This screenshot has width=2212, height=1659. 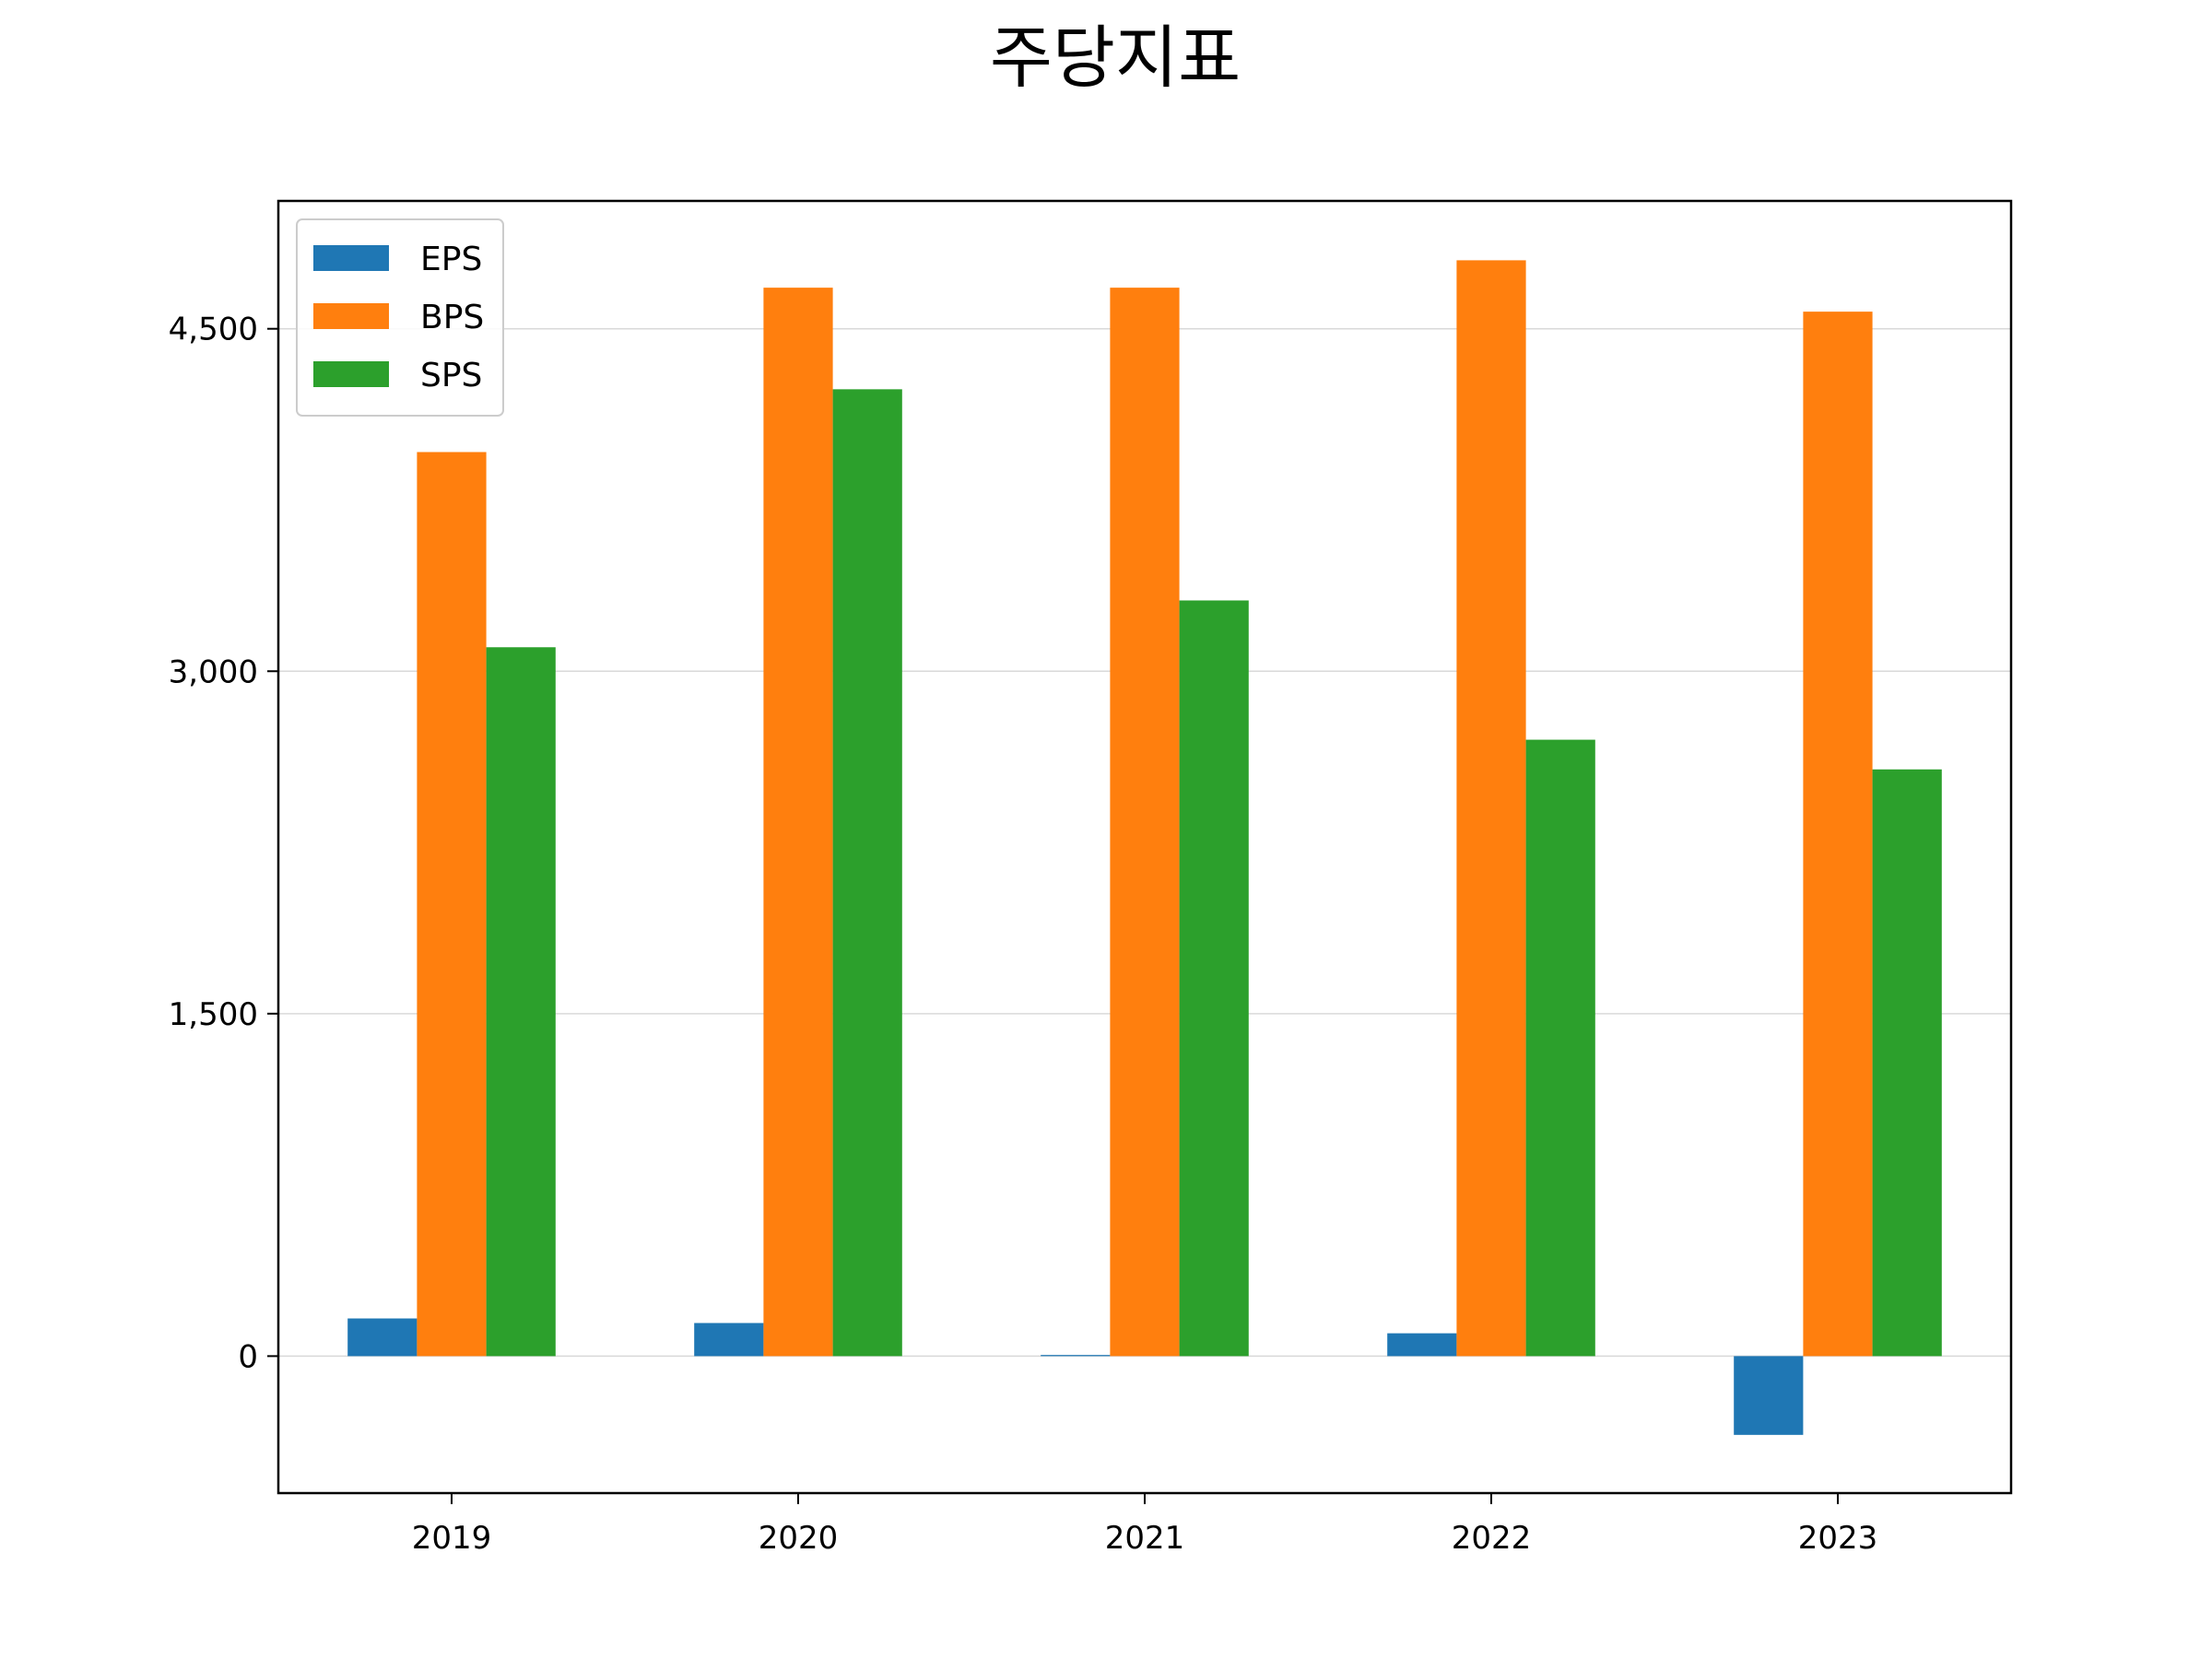 I want to click on bar-sps-2021, so click(x=1214, y=978).